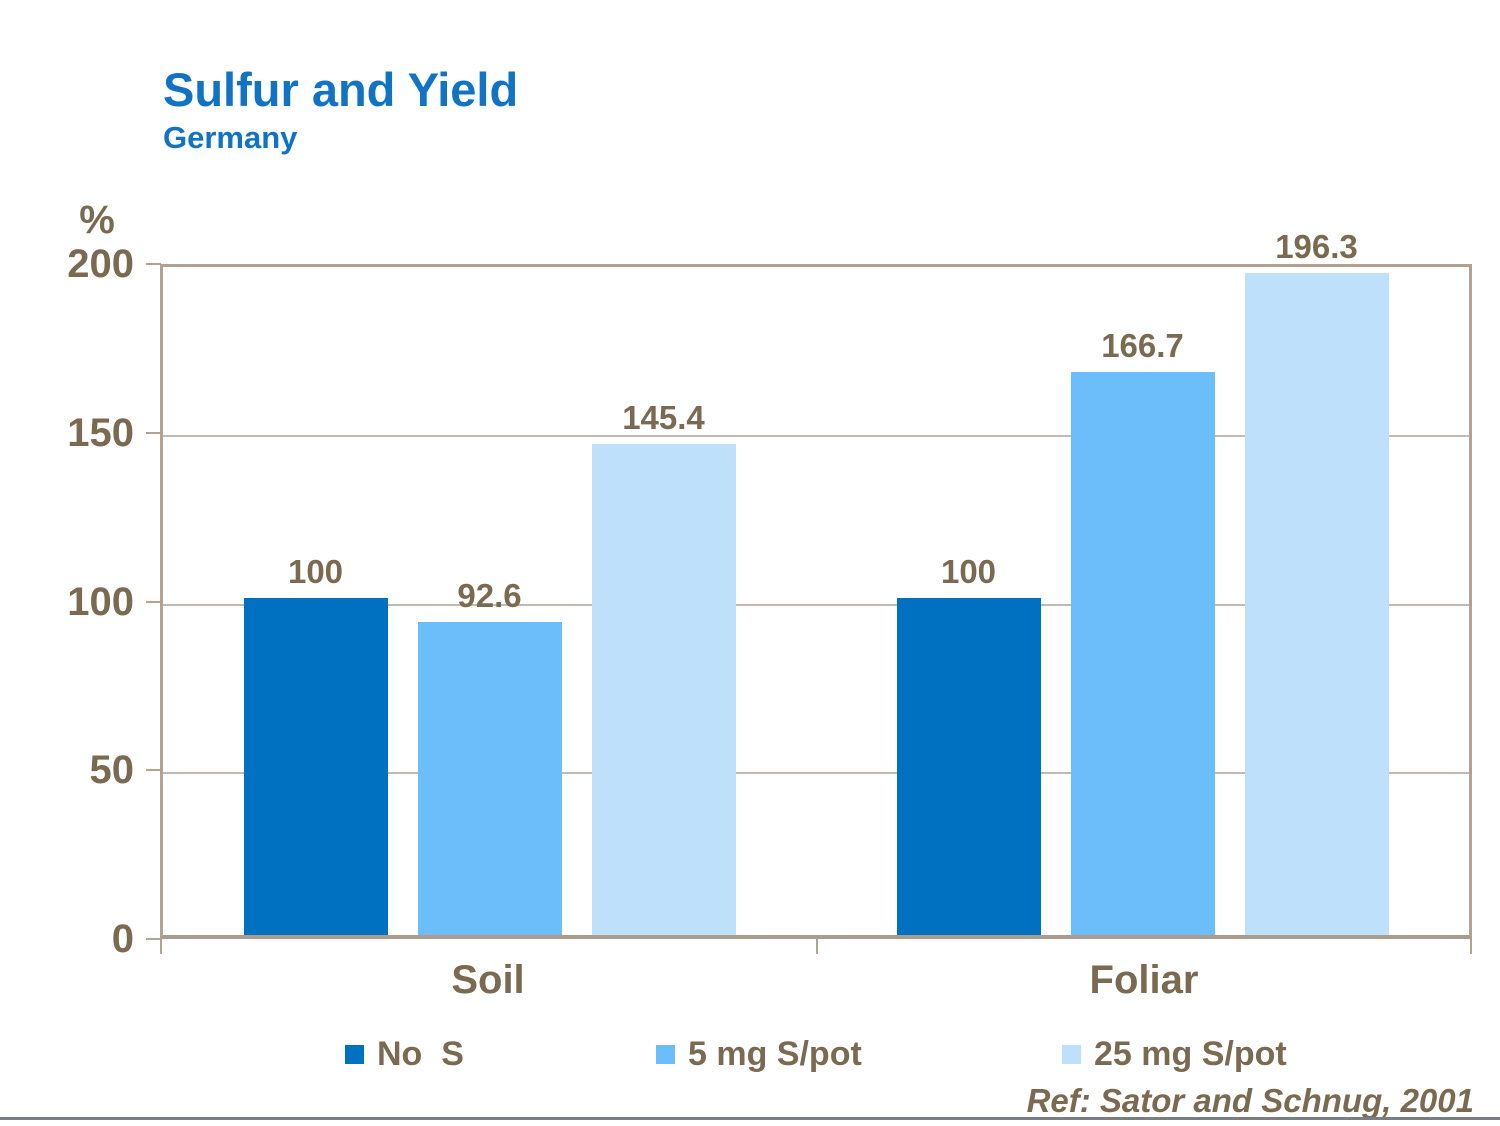  Describe the element at coordinates (816, 980) in the screenshot. I see `x-axis-category-row: Soil Foliar` at that location.